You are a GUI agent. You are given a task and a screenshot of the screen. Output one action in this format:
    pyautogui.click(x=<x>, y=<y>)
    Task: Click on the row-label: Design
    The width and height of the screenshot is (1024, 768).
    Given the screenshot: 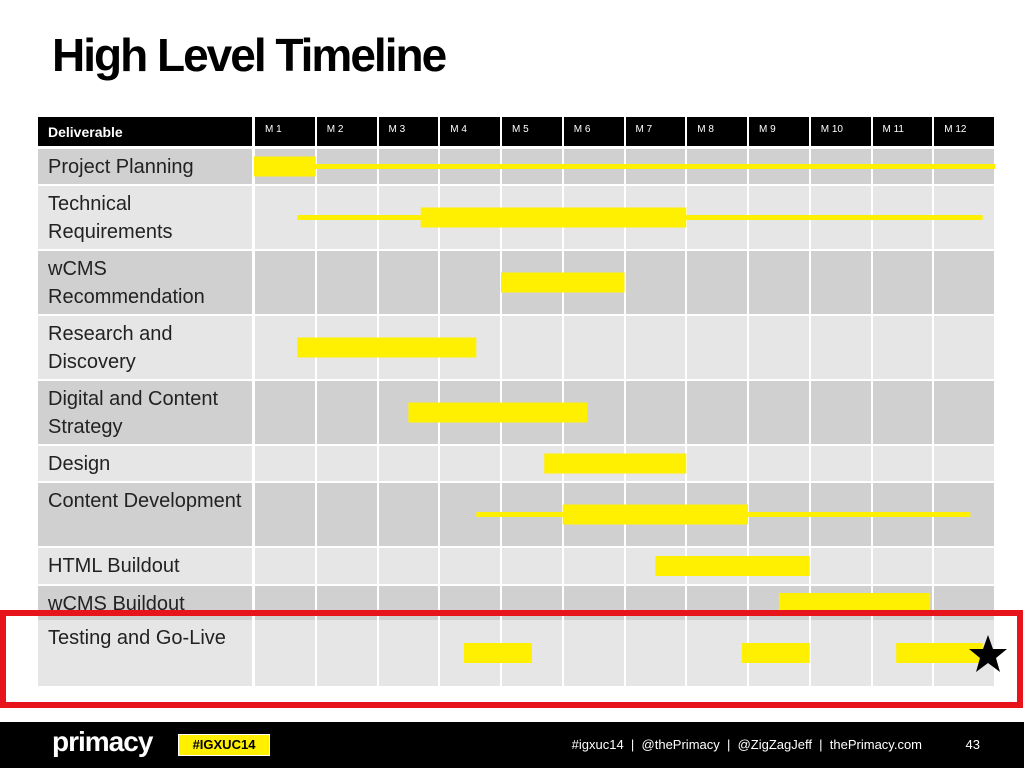 What is the action you would take?
    pyautogui.click(x=145, y=463)
    